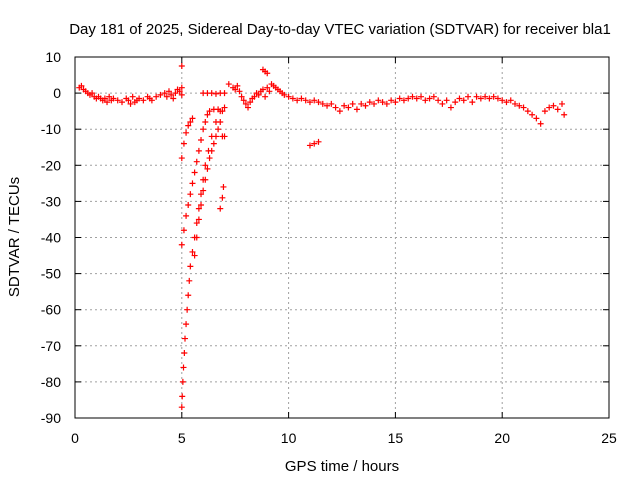  Describe the element at coordinates (14, 237) in the screenshot. I see `y-axis-label: SDTVAR / TECUs` at that location.